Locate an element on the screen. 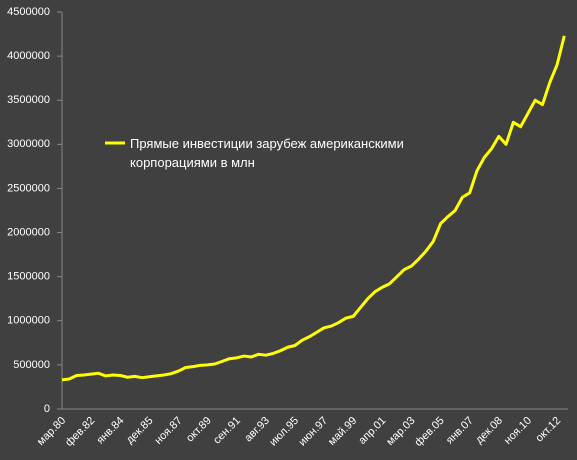 The height and width of the screenshot is (460, 577). y-tick-label: 3500000 is located at coordinates (28, 100).